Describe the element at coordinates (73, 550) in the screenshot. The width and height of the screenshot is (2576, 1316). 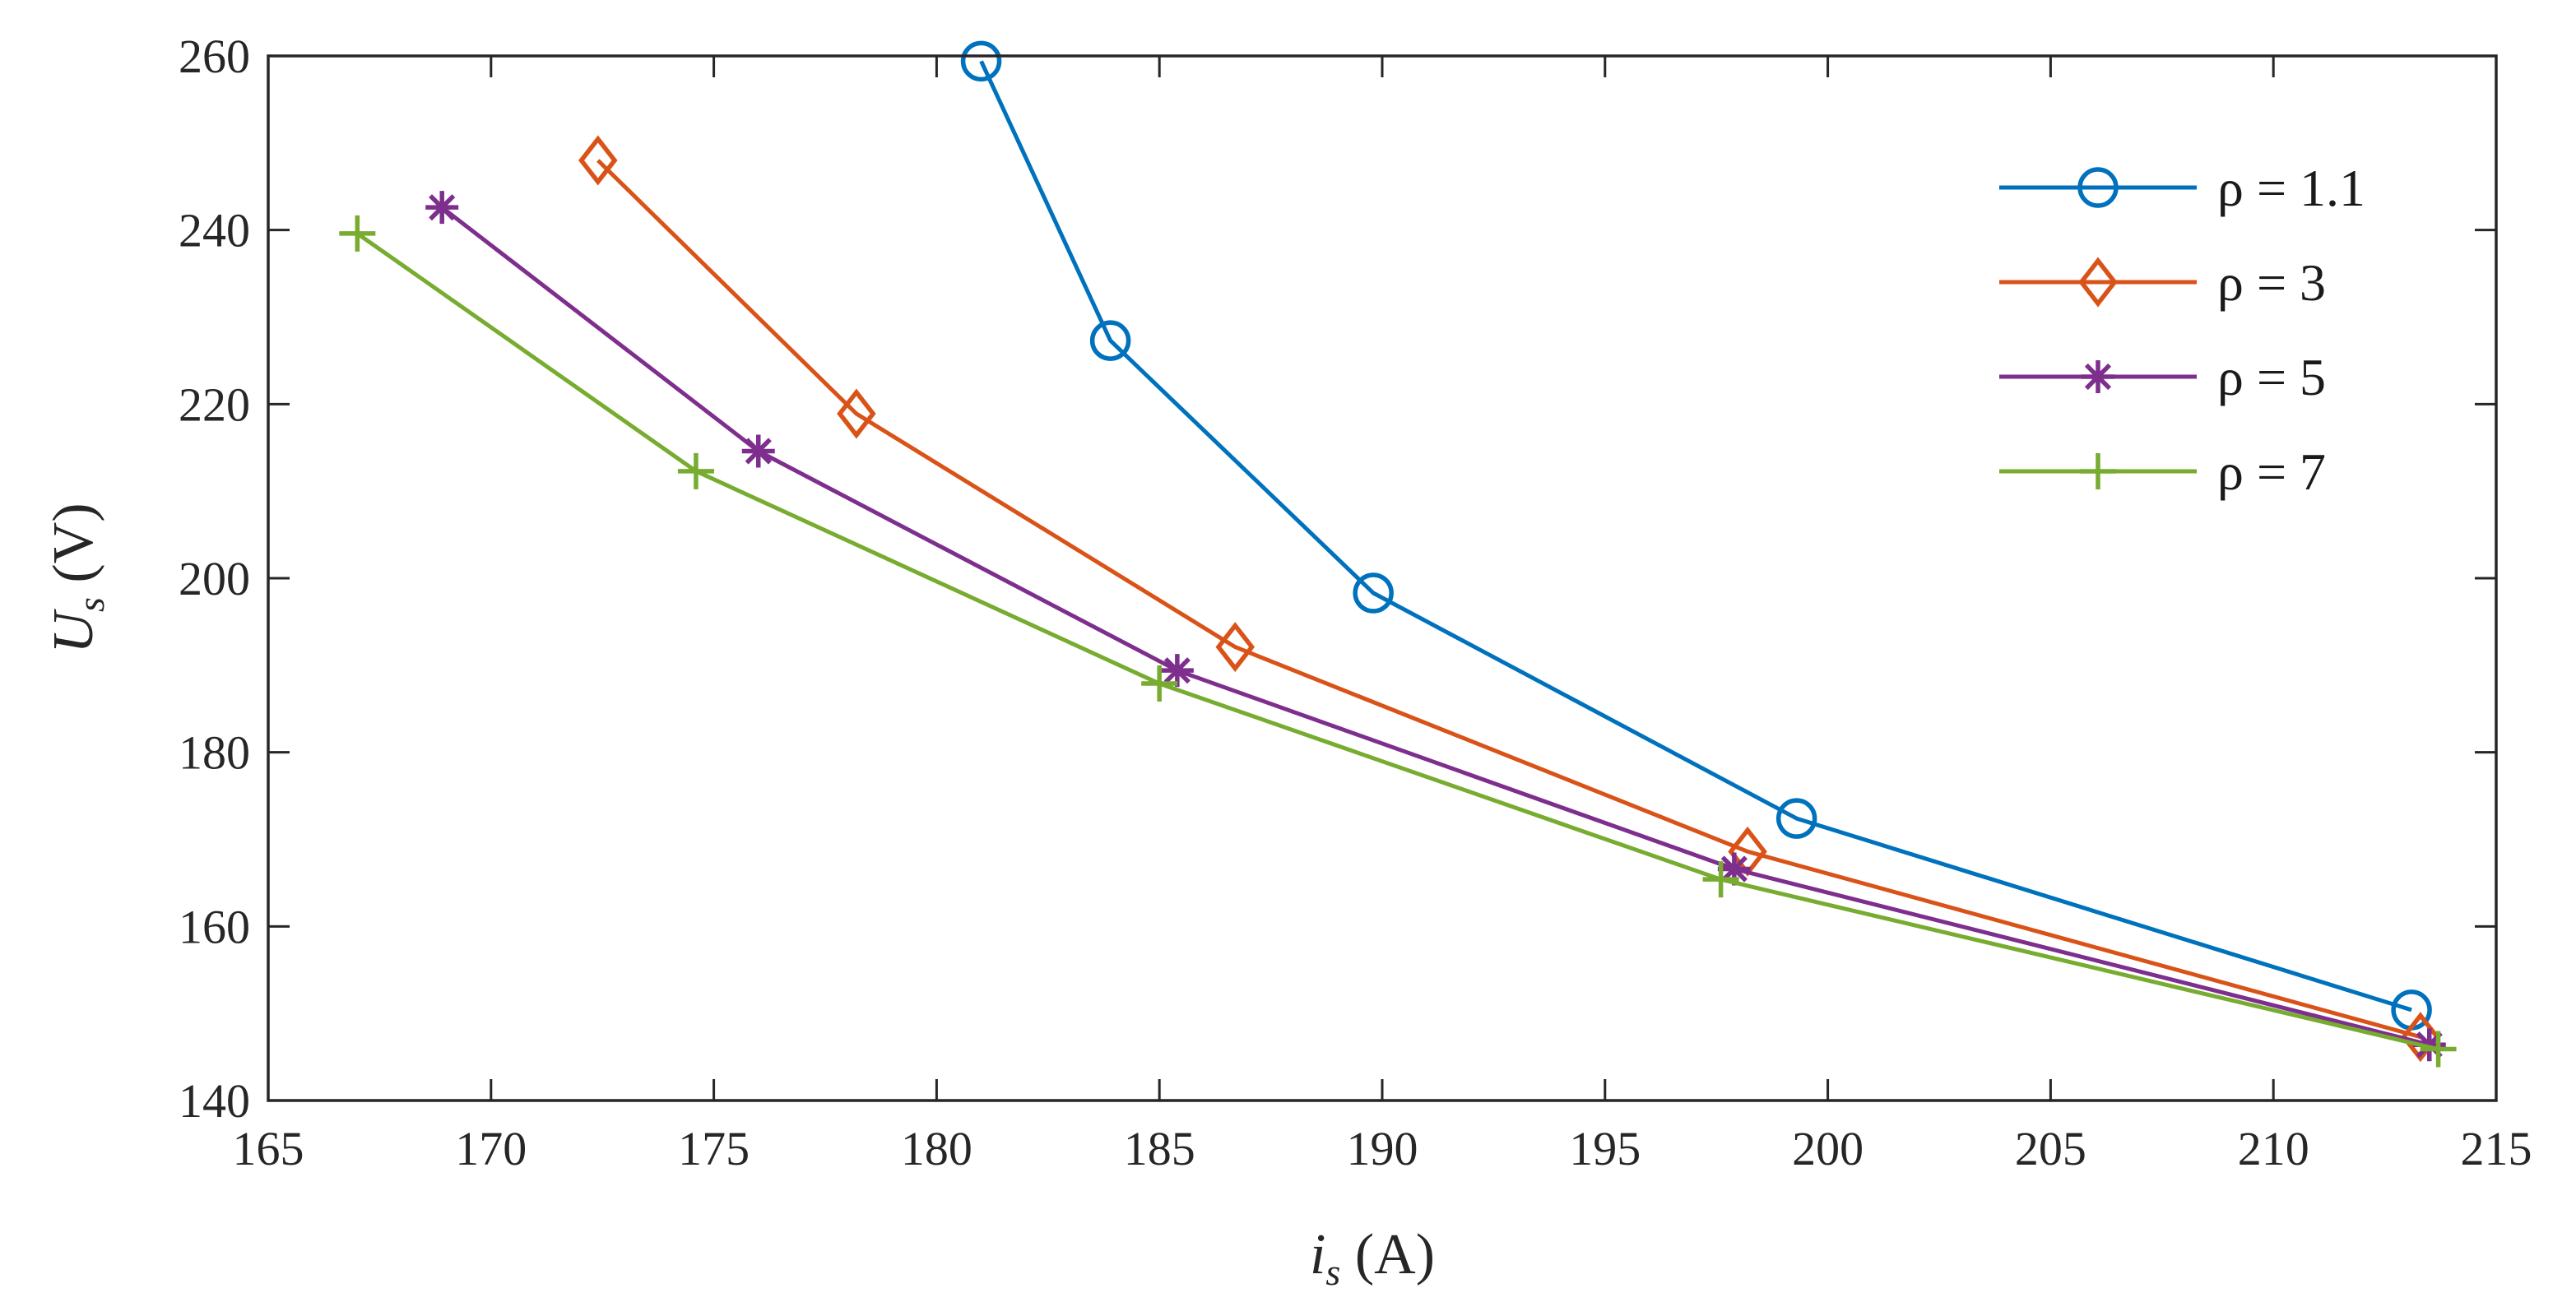
I see `y-axis-label-unit: (V)` at that location.